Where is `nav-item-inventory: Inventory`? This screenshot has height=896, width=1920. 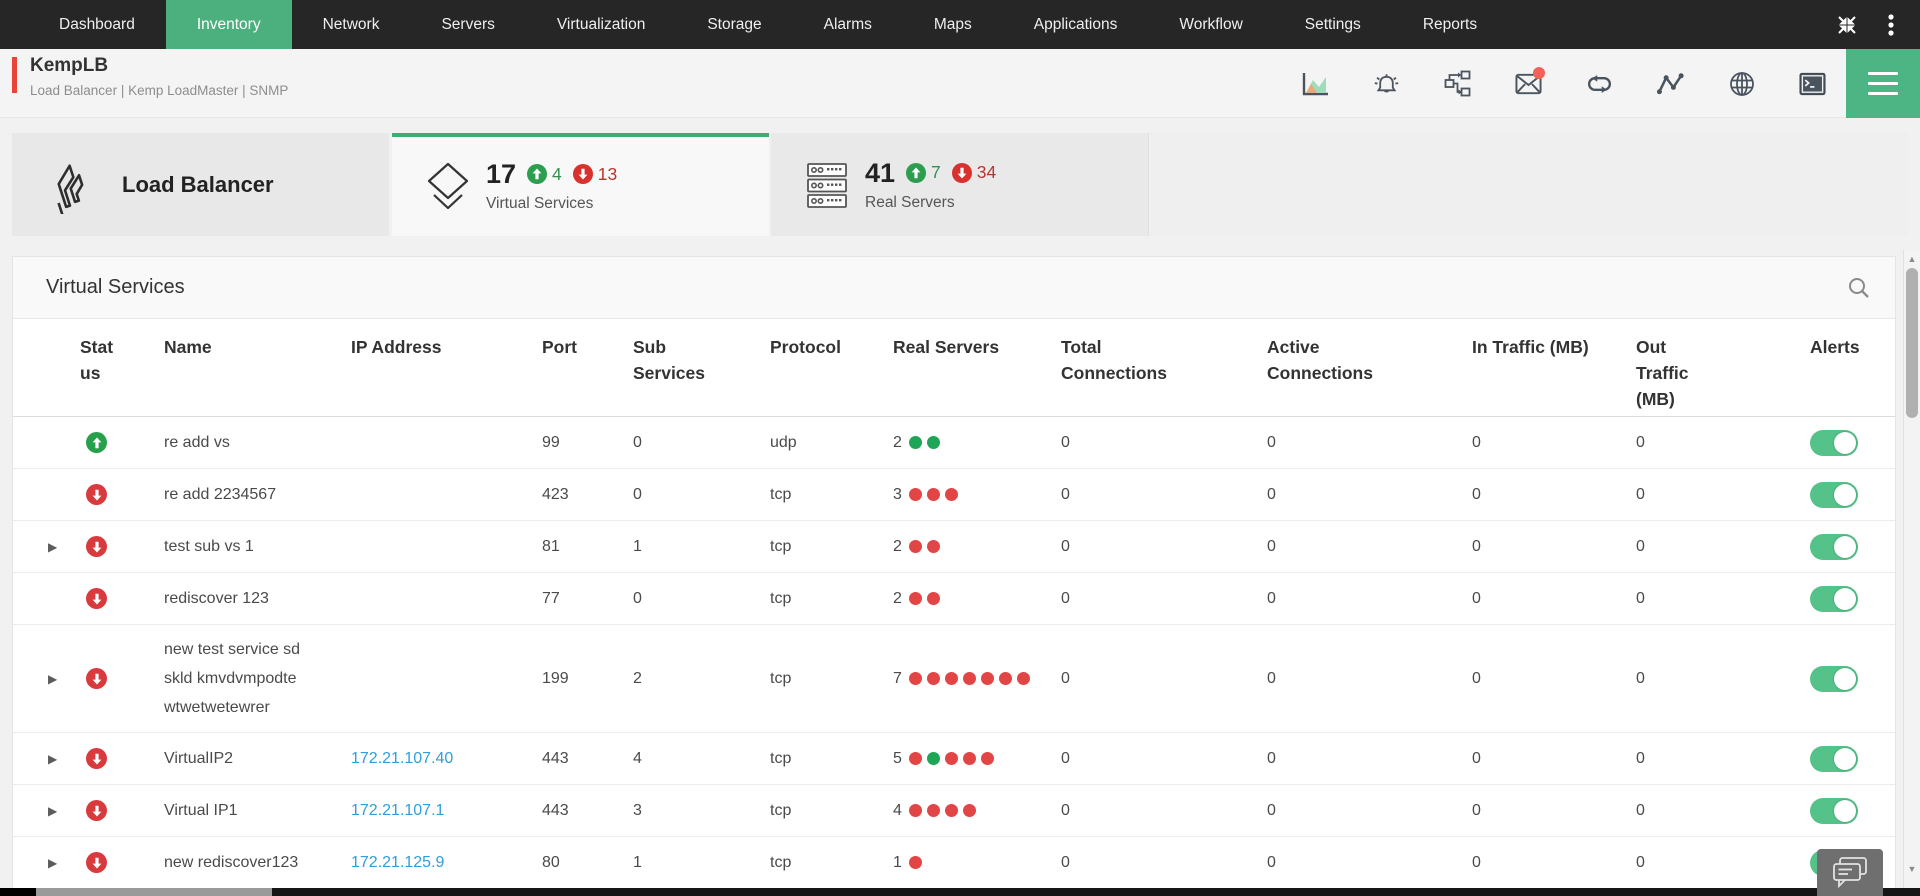 nav-item-inventory: Inventory is located at coordinates (228, 24).